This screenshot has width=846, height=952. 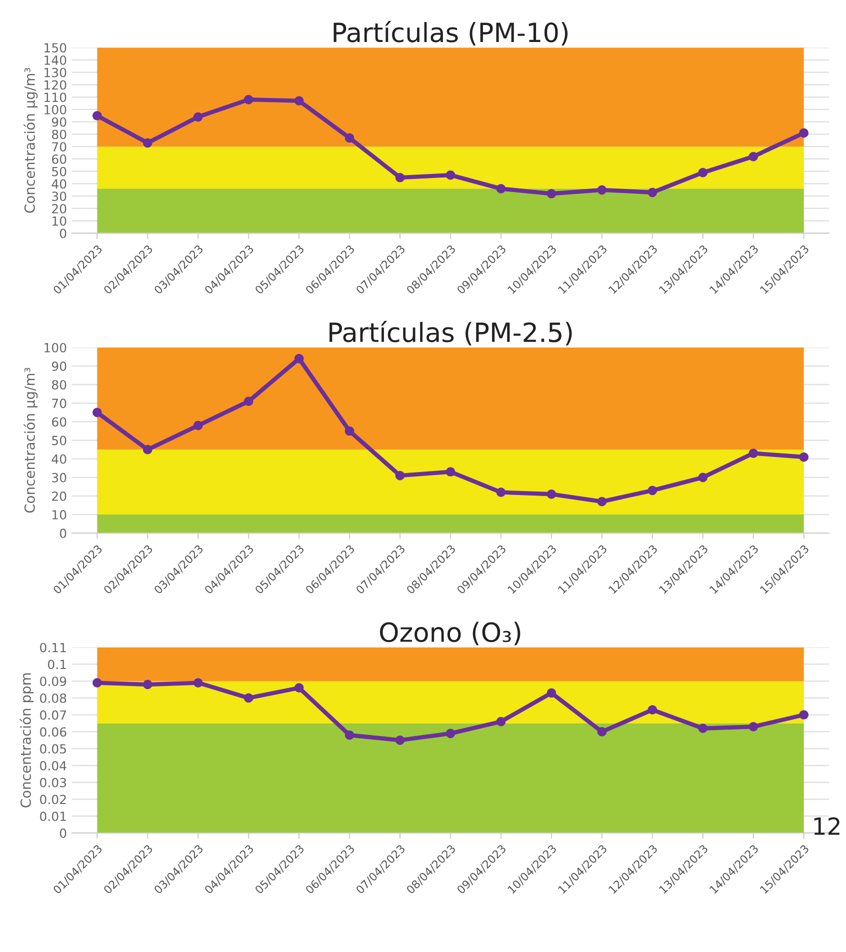 What do you see at coordinates (451, 333) in the screenshot?
I see `chart-title: Partículas (PM-2.5)` at bounding box center [451, 333].